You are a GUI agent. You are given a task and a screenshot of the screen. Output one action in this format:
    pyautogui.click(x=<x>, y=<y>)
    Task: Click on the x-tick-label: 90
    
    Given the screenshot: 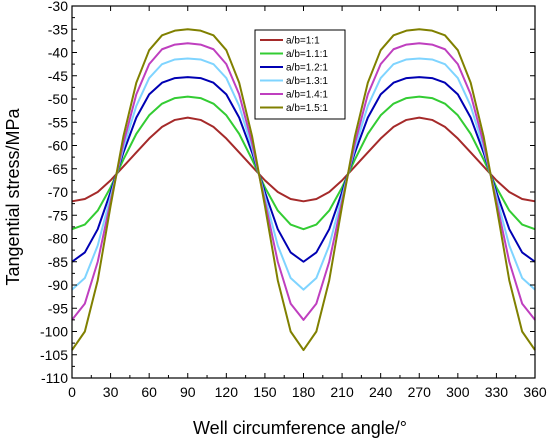 What is the action you would take?
    pyautogui.click(x=188, y=392)
    